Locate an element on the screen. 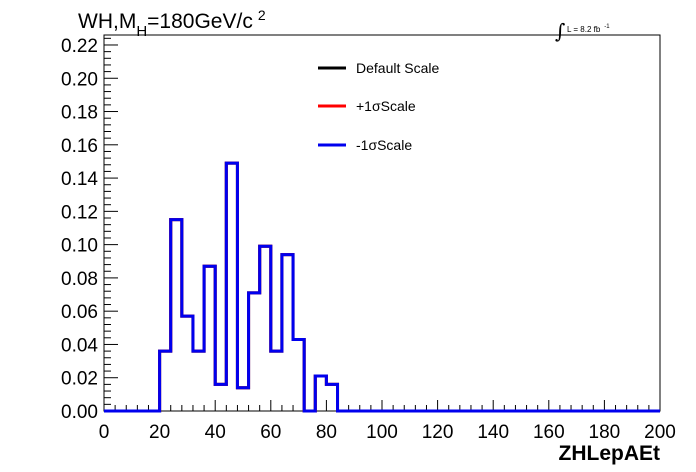 The height and width of the screenshot is (472, 696). legend: Default Scale +1σScale -1σScale is located at coordinates (378, 106).